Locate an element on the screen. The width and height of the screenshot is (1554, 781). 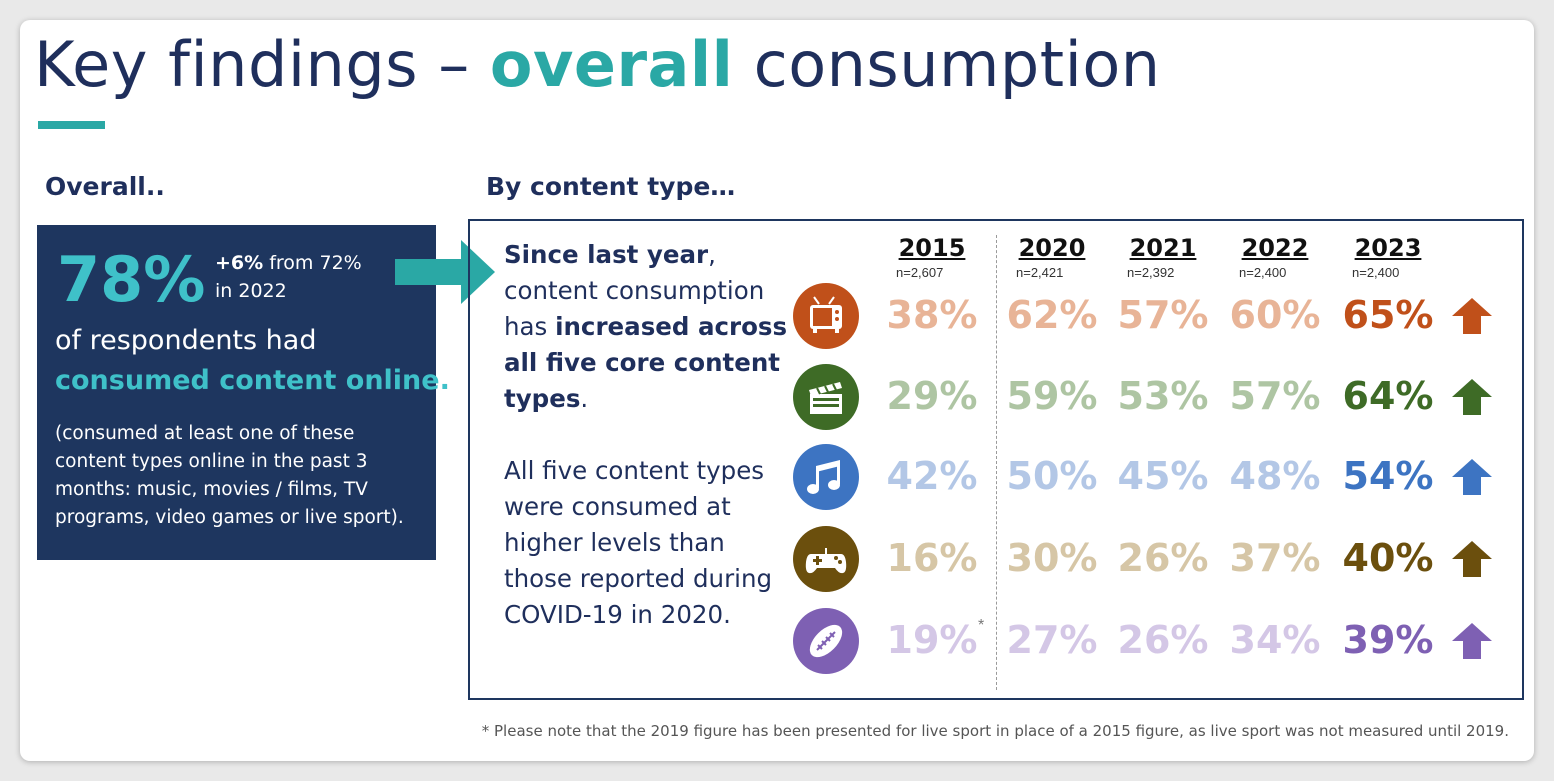
value-cell: 29% is located at coordinates (932, 396).